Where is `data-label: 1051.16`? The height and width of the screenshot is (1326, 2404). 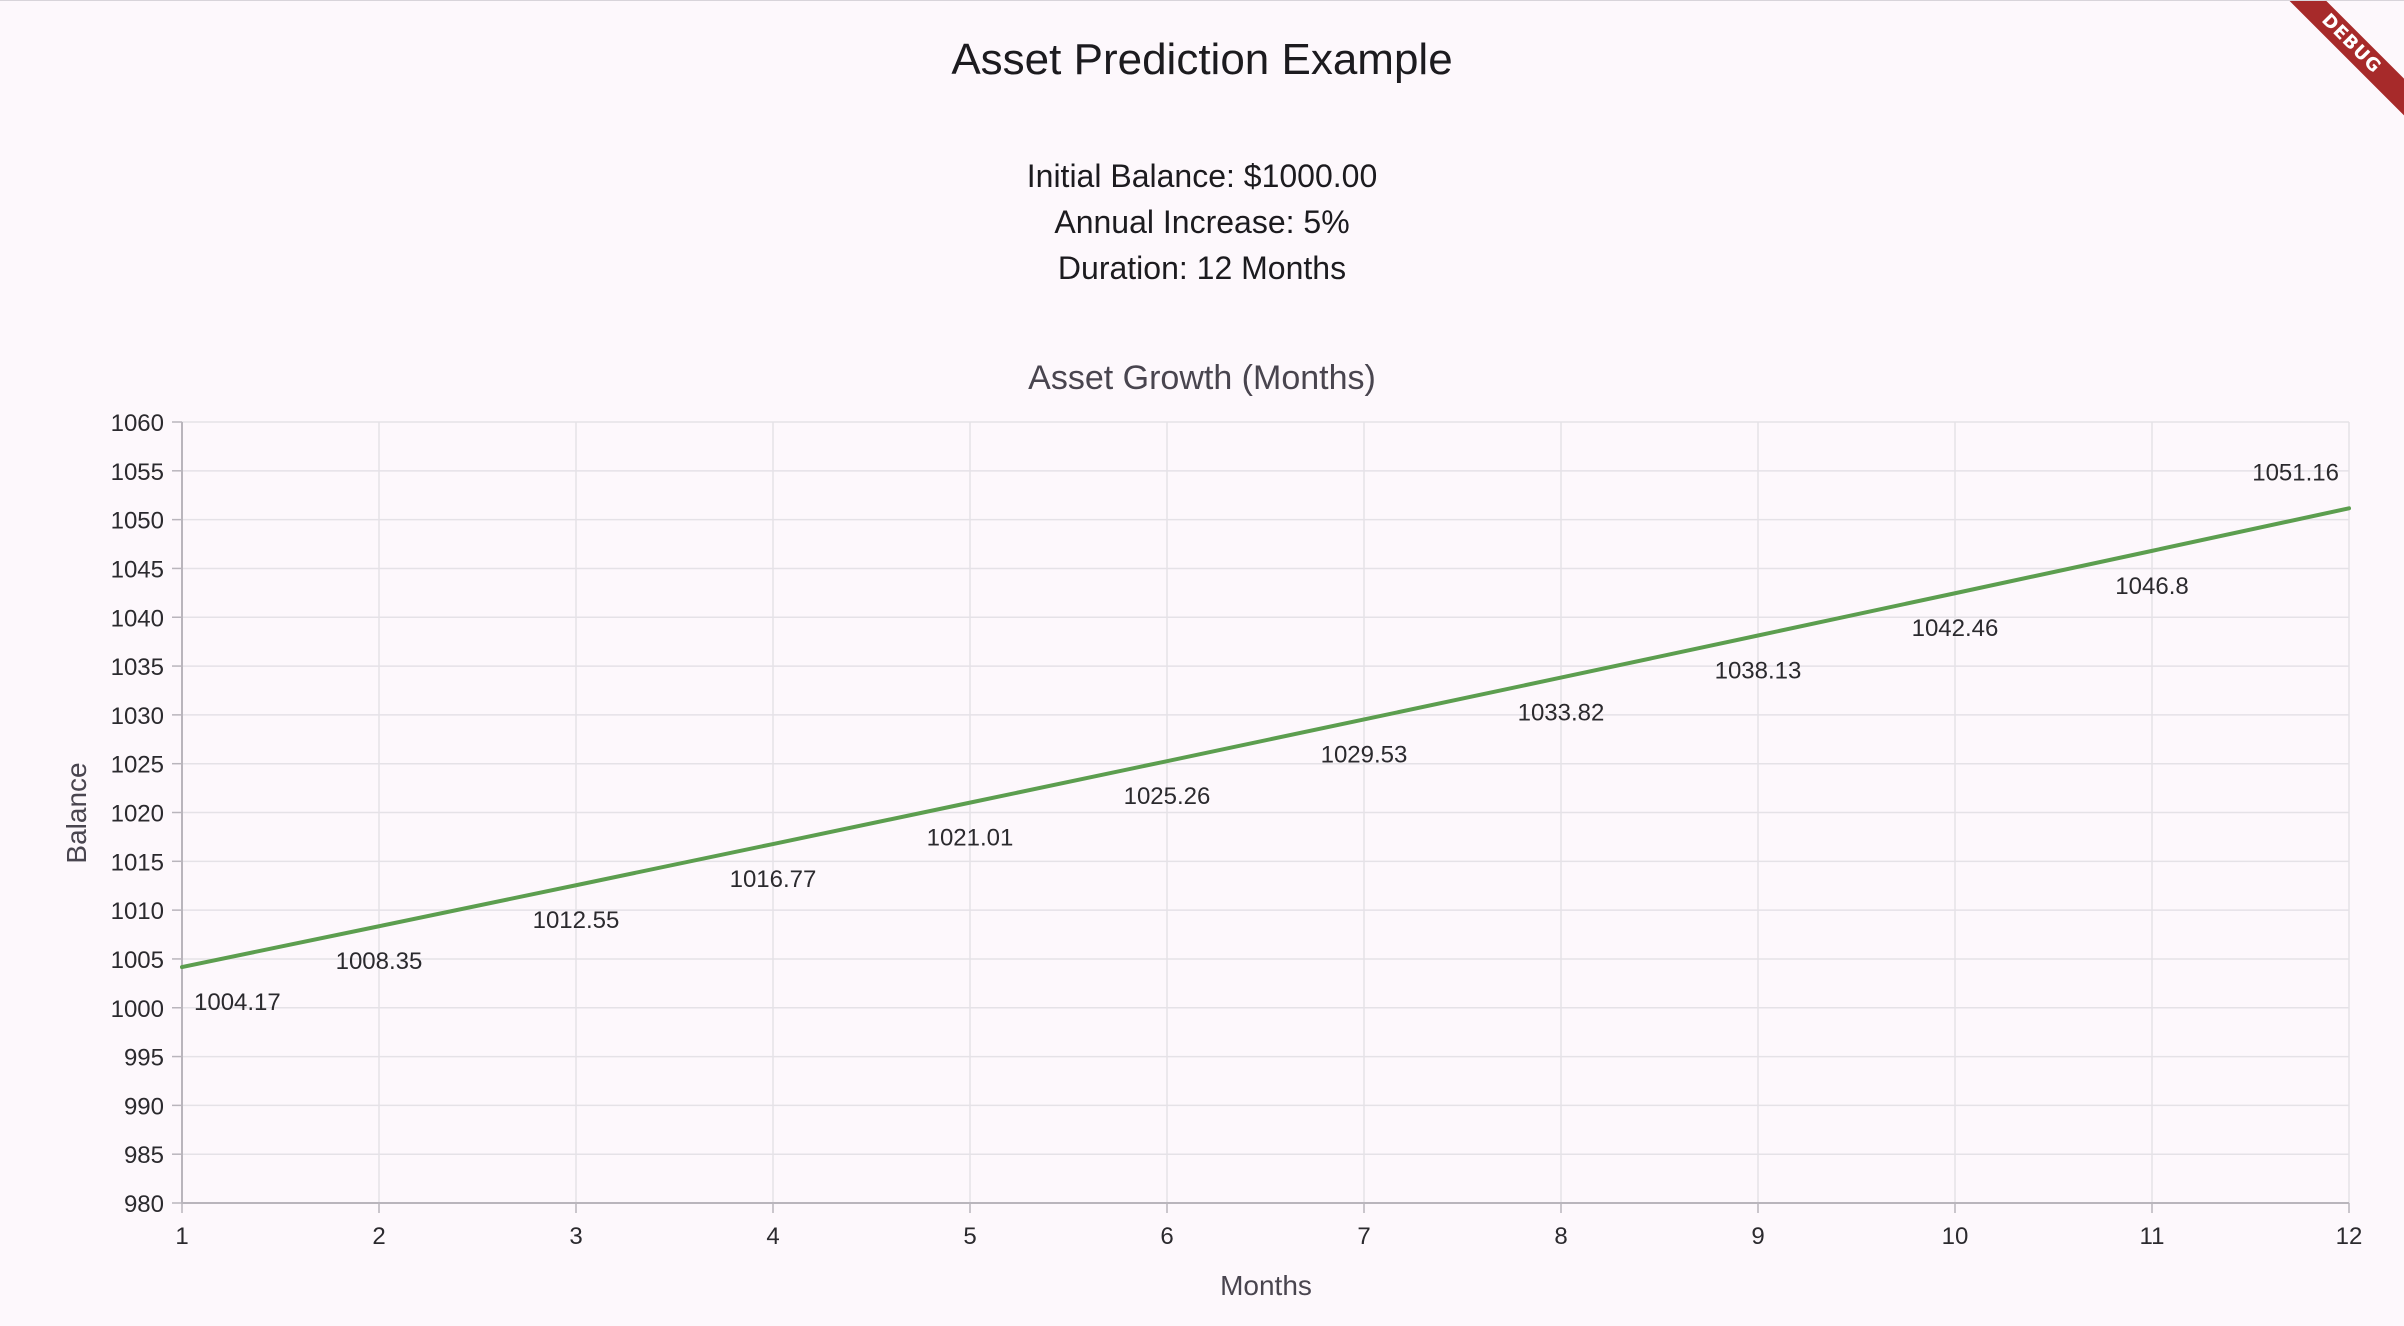
data-label: 1051.16 is located at coordinates (2295, 472).